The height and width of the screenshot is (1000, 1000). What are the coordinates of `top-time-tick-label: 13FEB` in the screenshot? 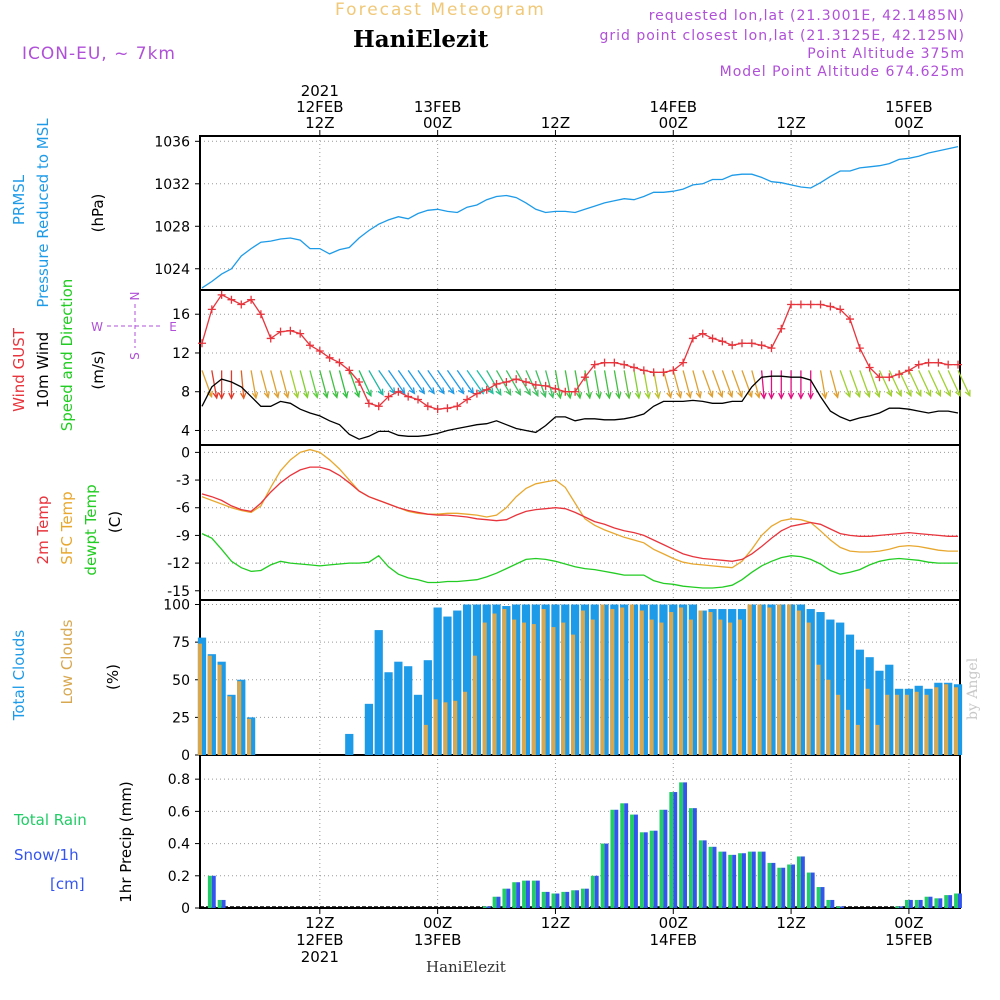 It's located at (437, 107).